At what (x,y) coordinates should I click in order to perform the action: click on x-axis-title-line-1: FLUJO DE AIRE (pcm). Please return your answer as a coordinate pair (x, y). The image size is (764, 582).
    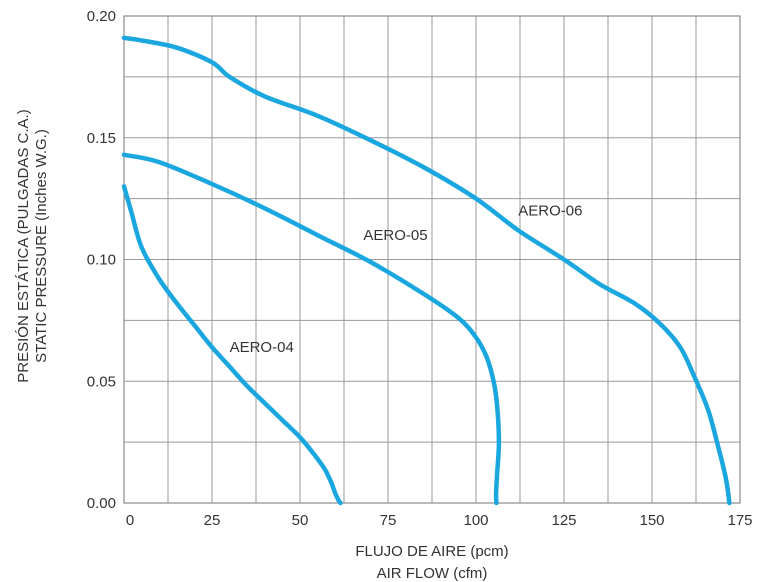
    Looking at the image, I should click on (431, 551).